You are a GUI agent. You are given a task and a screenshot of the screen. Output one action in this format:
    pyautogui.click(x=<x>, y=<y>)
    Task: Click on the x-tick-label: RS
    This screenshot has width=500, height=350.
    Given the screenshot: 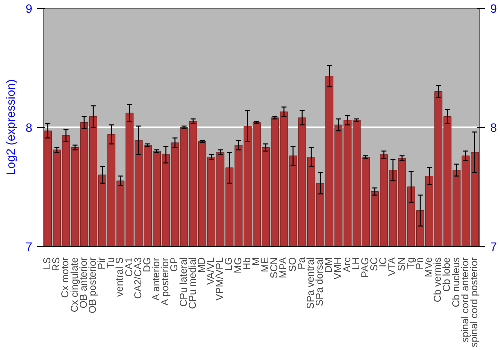 What is the action you would take?
    pyautogui.click(x=57, y=264)
    